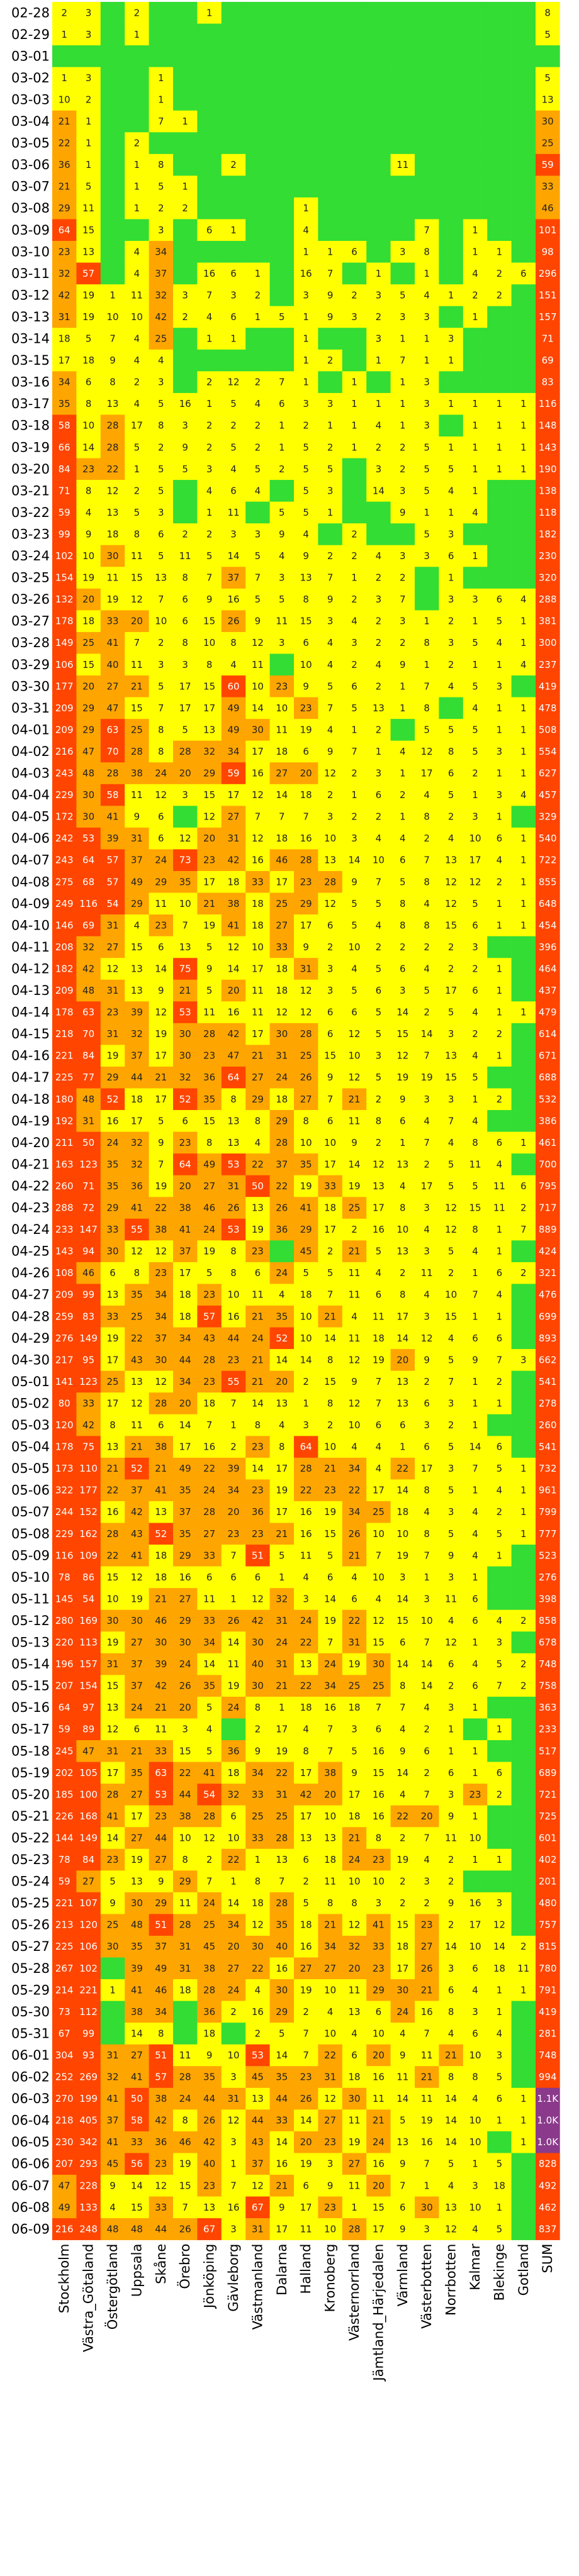 This screenshot has height=2576, width=579. I want to click on cell-value-label: 108, so click(64, 1273).